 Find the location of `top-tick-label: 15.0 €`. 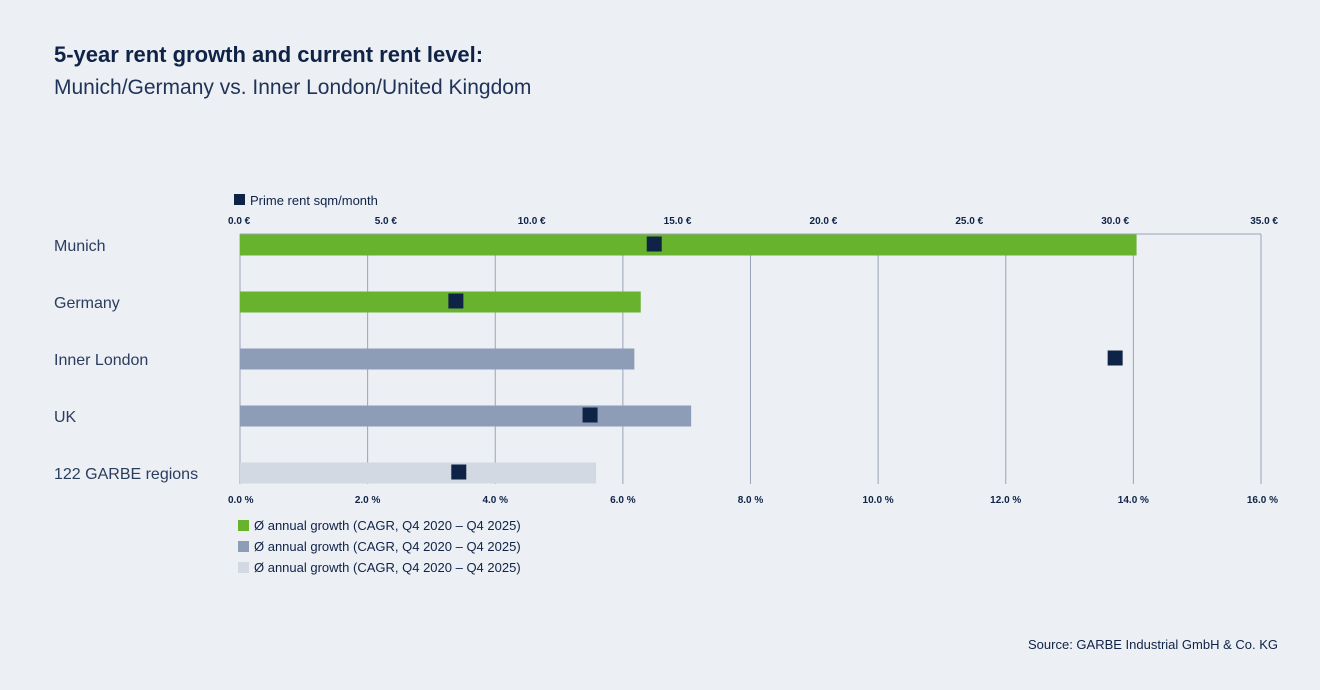

top-tick-label: 15.0 € is located at coordinates (678, 221).